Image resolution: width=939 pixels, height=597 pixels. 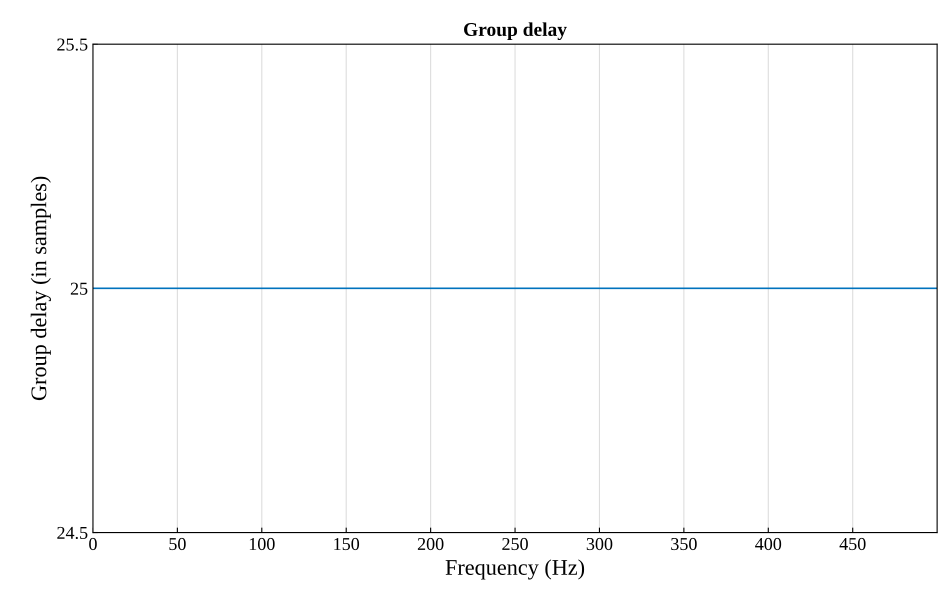 I want to click on y-tick-label: 24.5, so click(x=72, y=533).